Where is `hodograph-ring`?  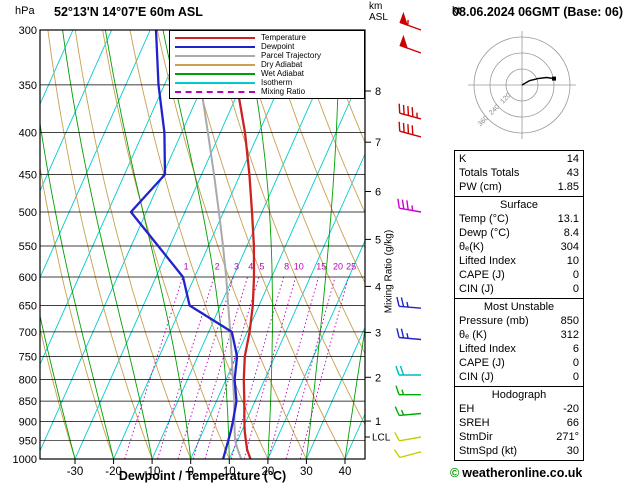
hodograph-ring is located at coordinates (522, 85).